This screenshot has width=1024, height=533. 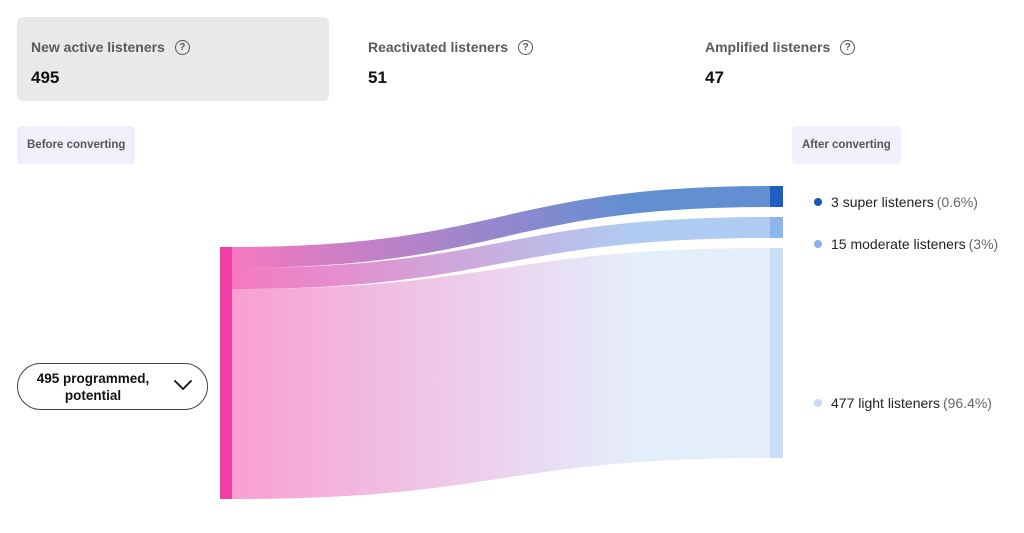 What do you see at coordinates (888, 202) in the screenshot?
I see `legend-name: super listeners` at bounding box center [888, 202].